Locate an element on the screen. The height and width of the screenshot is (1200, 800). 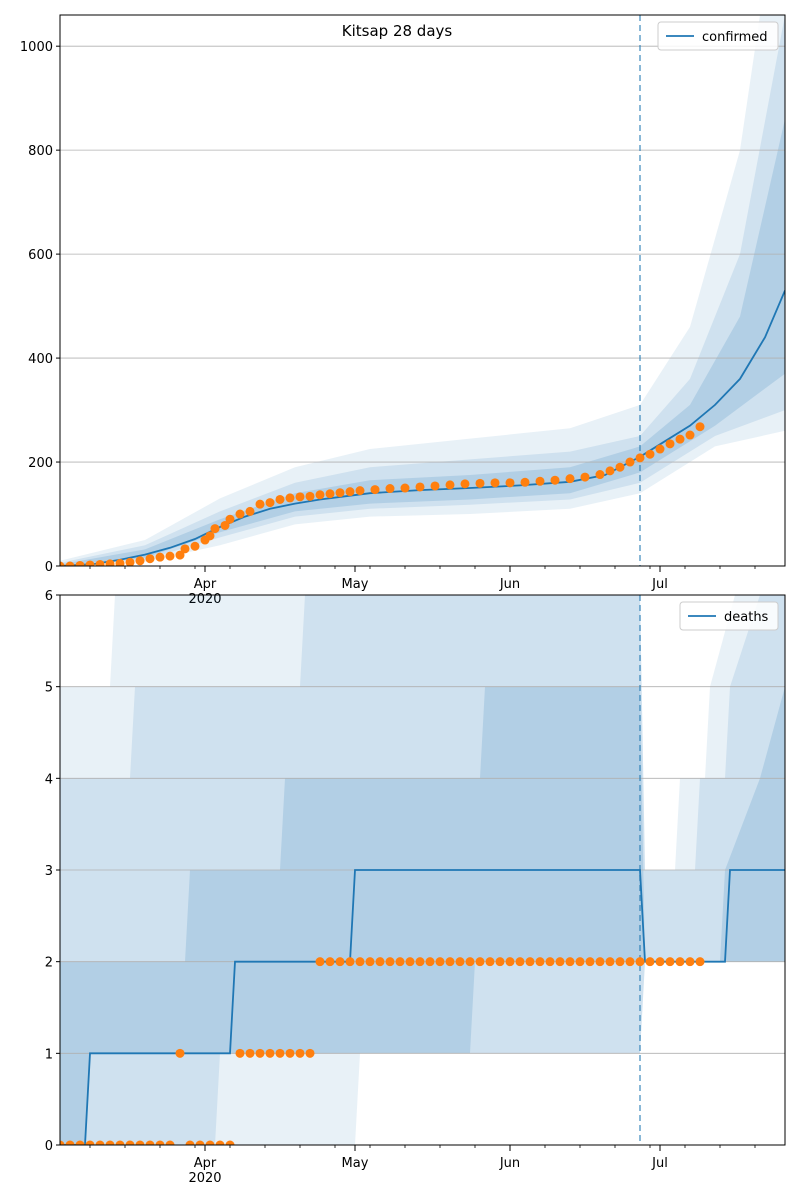
y-tick-label: 4 is located at coordinates (49, 779).